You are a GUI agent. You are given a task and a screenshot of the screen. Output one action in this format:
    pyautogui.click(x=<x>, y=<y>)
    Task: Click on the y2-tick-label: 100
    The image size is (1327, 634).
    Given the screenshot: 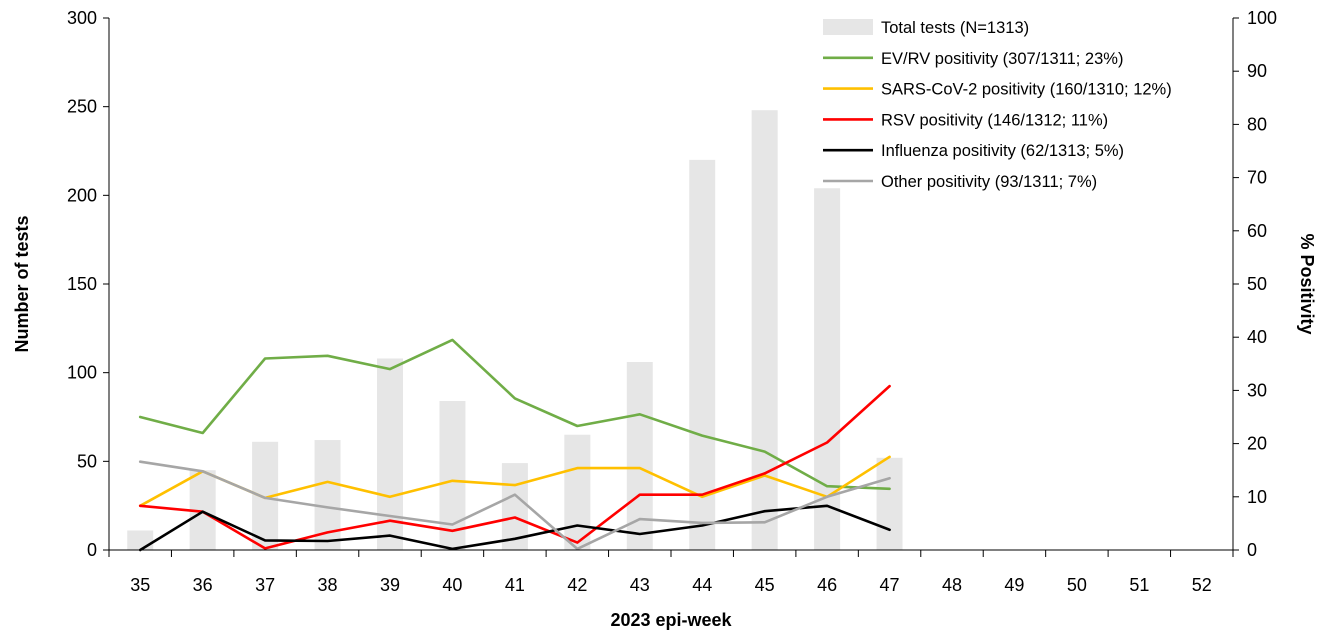 What is the action you would take?
    pyautogui.click(x=1262, y=18)
    